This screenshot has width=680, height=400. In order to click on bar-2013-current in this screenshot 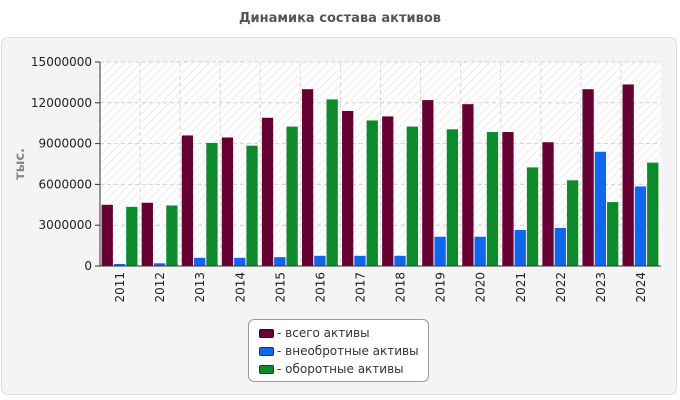, I will do `click(212, 204)`.